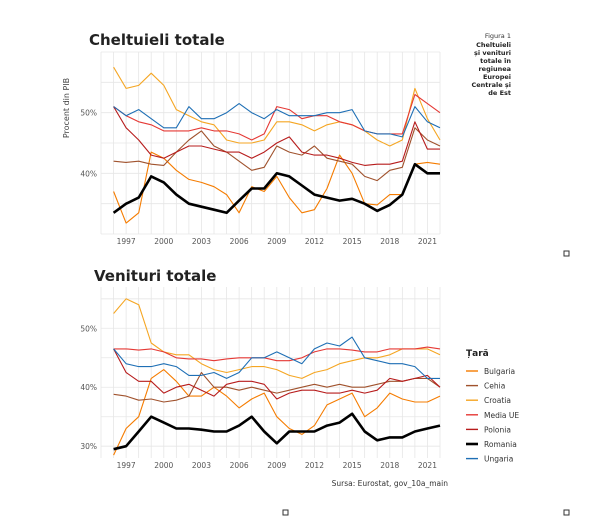 This screenshot has width=603, height=519. What do you see at coordinates (497, 400) in the screenshot?
I see `legend-entry-label: Croatia` at bounding box center [497, 400].